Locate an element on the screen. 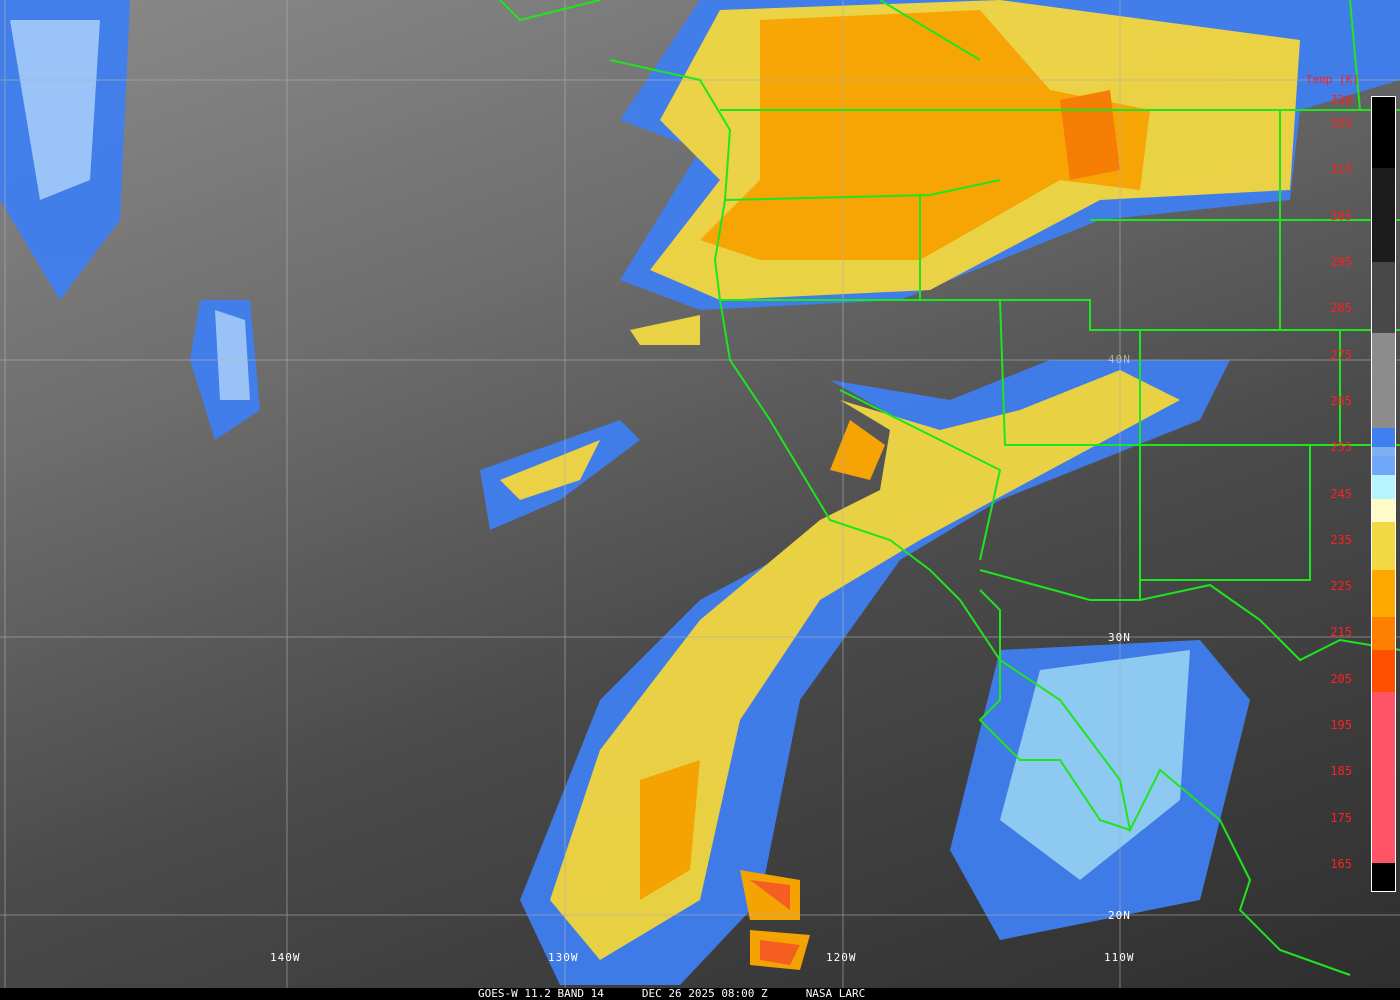  legend-tick: 215 is located at coordinates (1341, 632).